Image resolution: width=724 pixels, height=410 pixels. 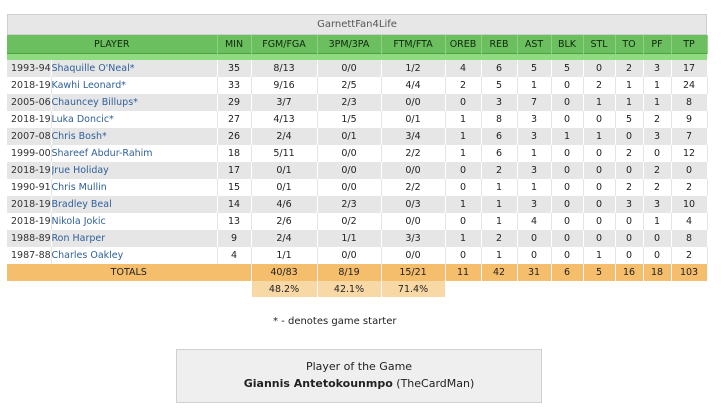 I want to click on player-name: Ron Harper, so click(x=134, y=238).